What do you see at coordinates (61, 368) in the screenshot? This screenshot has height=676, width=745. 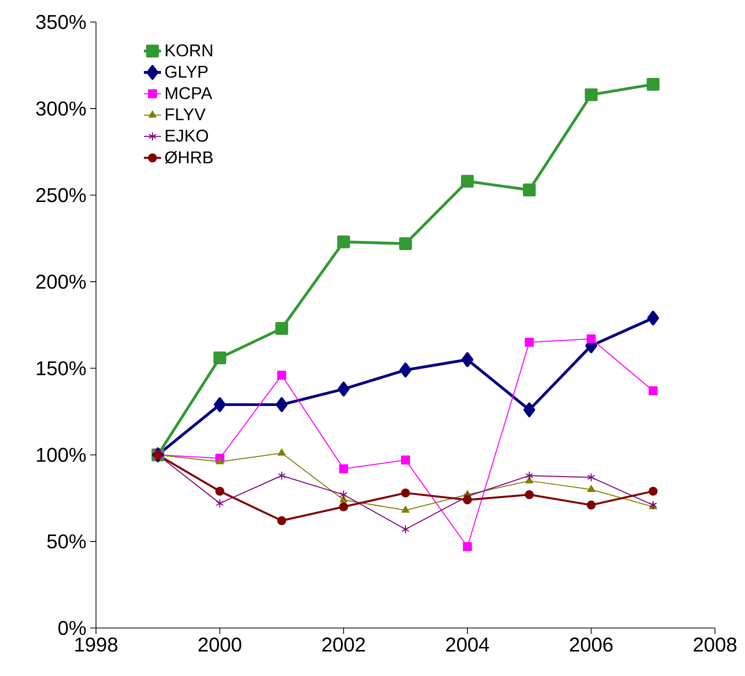 I see `y-tick-label: 150%` at bounding box center [61, 368].